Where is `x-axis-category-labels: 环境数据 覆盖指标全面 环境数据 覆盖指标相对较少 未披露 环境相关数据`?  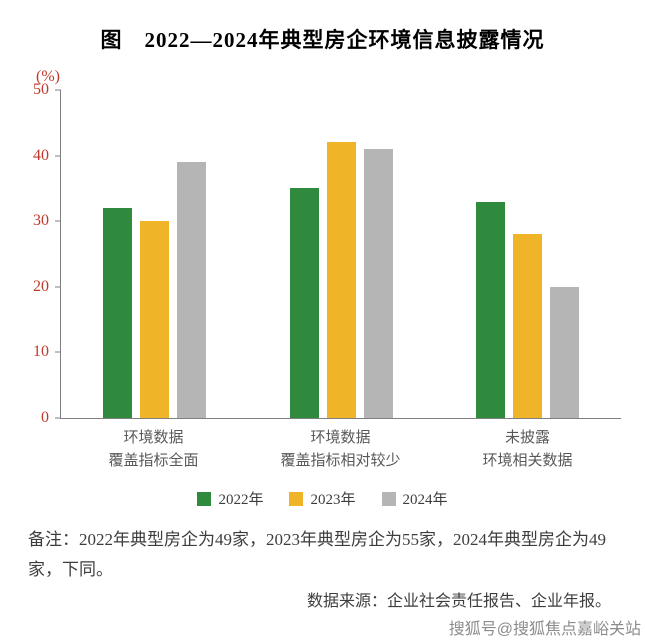
x-axis-category-labels: 环境数据 覆盖指标全面 环境数据 覆盖指标相对较少 未披露 环境相关数据 is located at coordinates (340, 449).